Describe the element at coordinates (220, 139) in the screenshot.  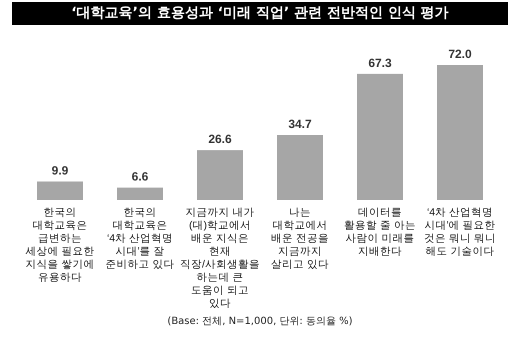
I see `data-label: 26.6` at that location.